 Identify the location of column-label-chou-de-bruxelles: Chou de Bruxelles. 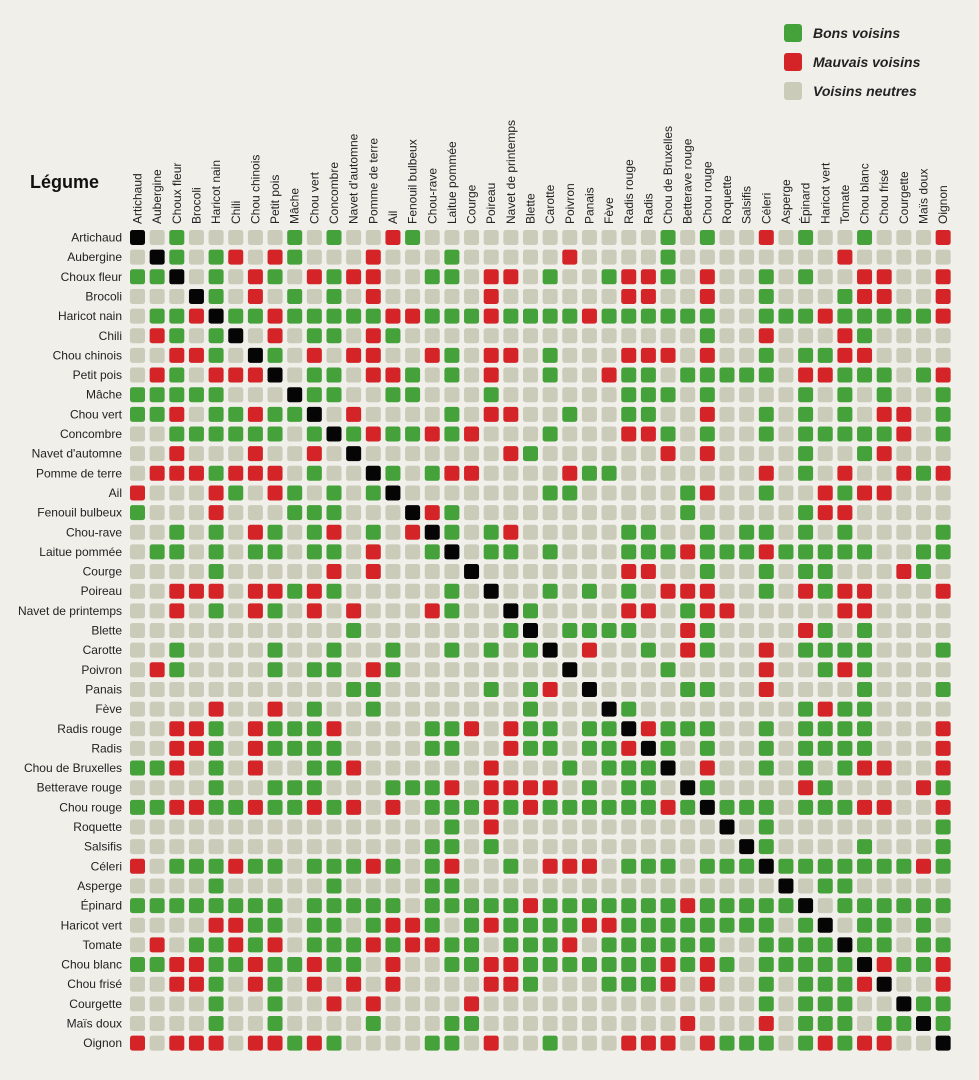
(668, 175).